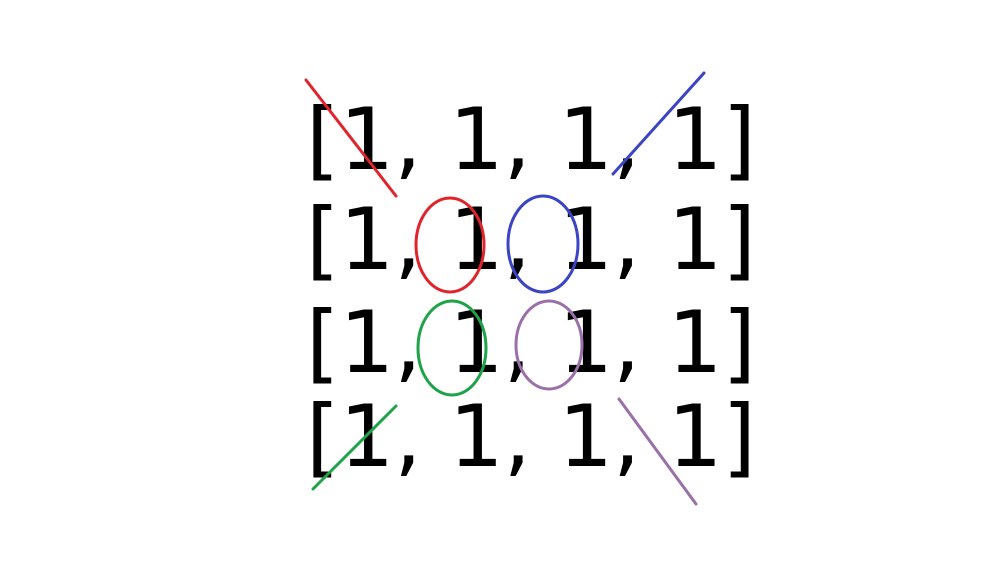 This screenshot has height=585, width=990. What do you see at coordinates (531, 343) in the screenshot?
I see `matrix-row-3: [1, 1, 1, 1]` at bounding box center [531, 343].